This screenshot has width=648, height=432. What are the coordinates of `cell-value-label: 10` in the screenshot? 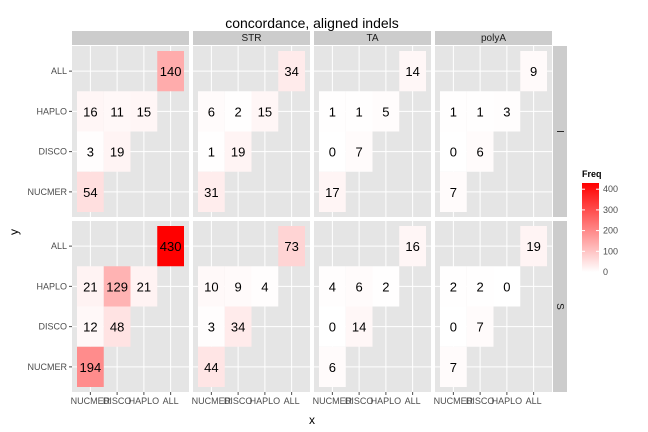 It's located at (211, 286).